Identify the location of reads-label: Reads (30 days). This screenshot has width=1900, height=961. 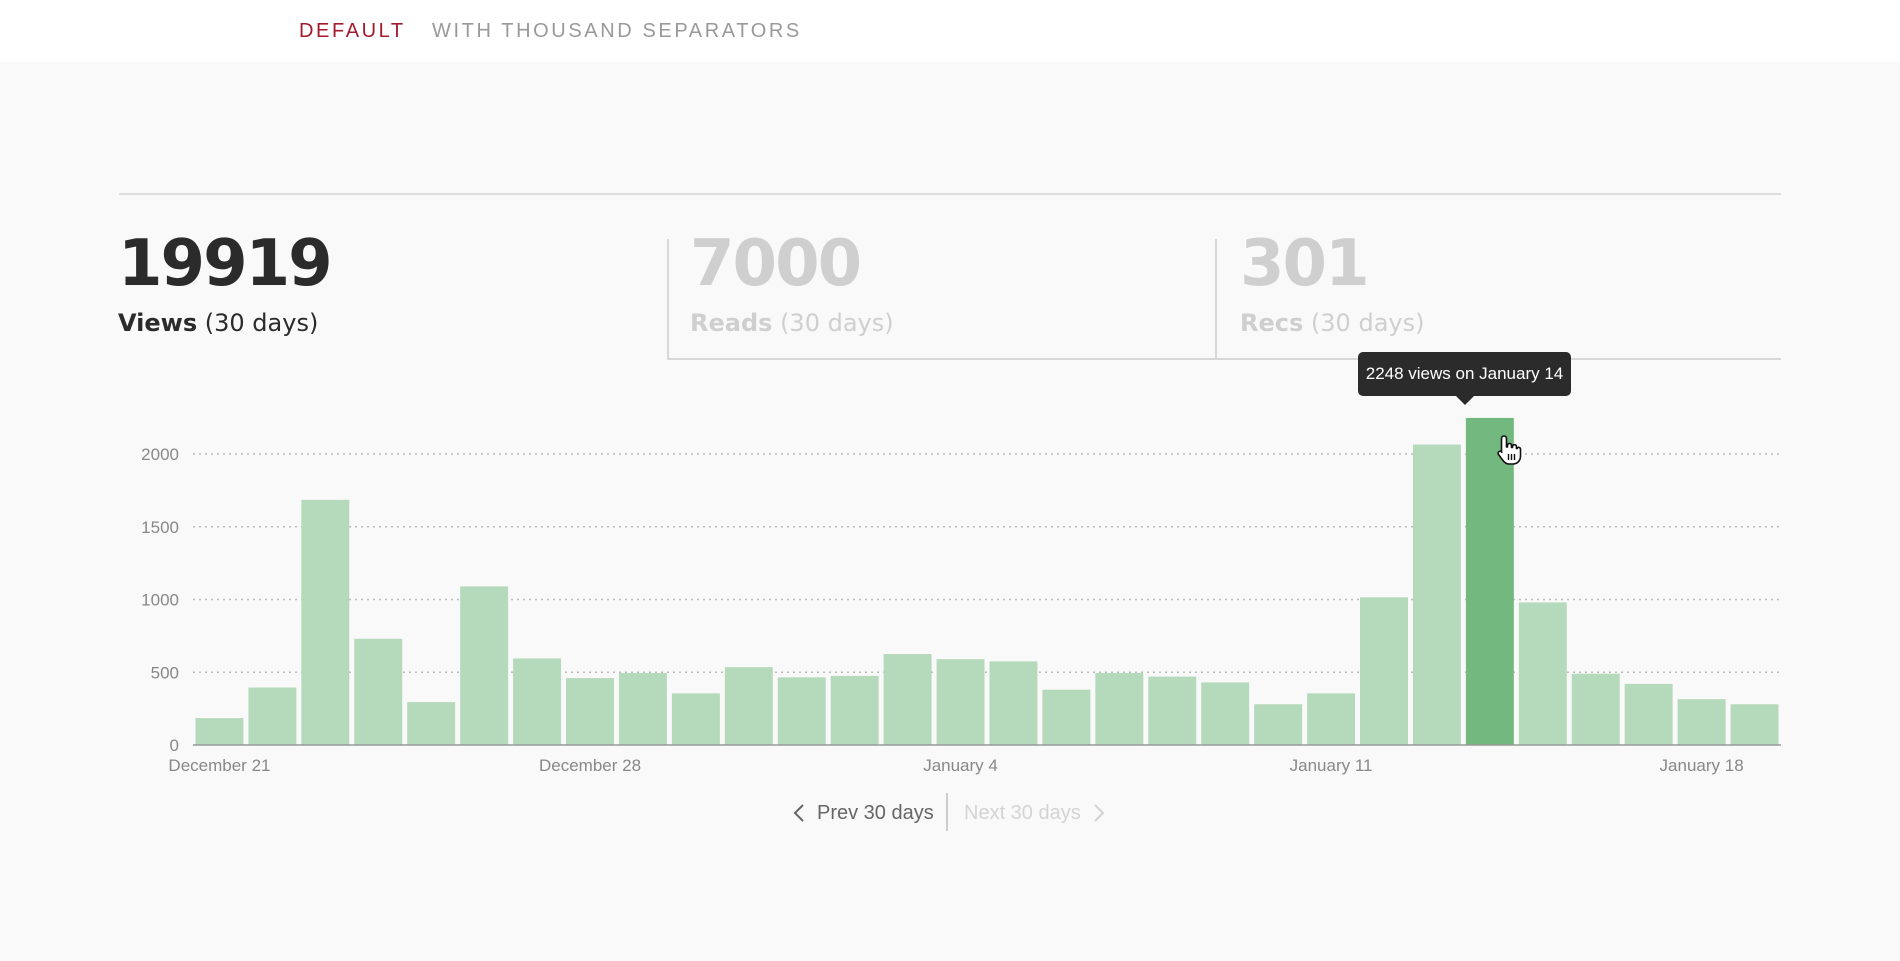
(792, 323).